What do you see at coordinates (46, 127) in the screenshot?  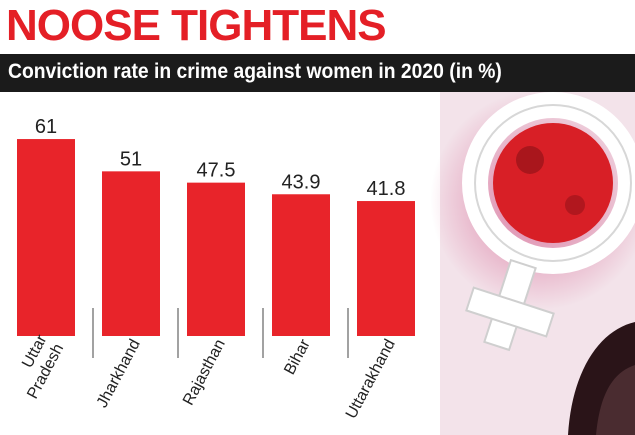 I see `value-label-0: 61` at bounding box center [46, 127].